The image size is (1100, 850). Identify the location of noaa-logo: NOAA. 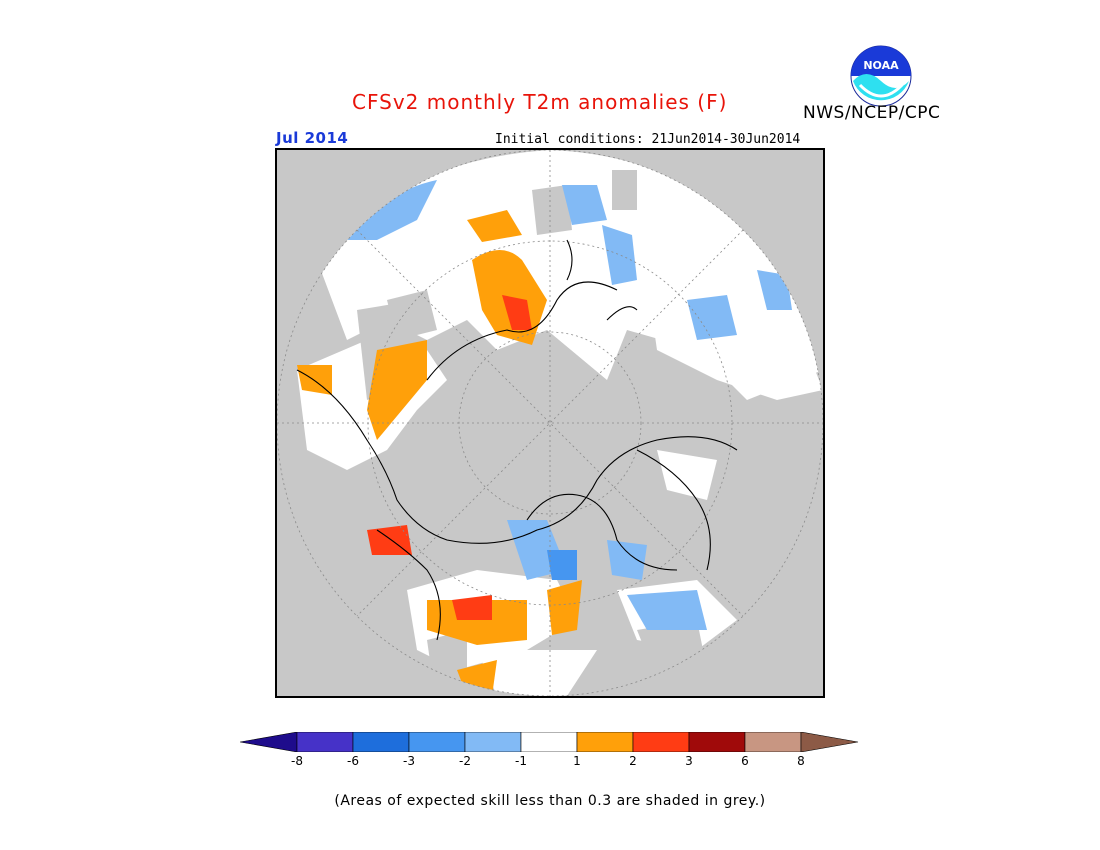
(881, 76).